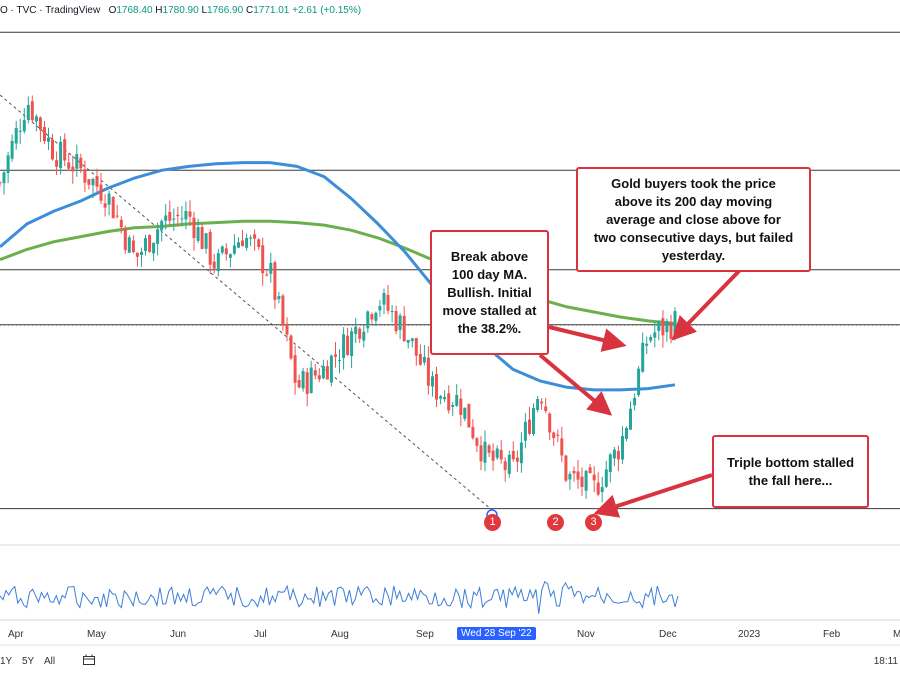  I want to click on note2-line2: above its 200 day moving, so click(693, 201).